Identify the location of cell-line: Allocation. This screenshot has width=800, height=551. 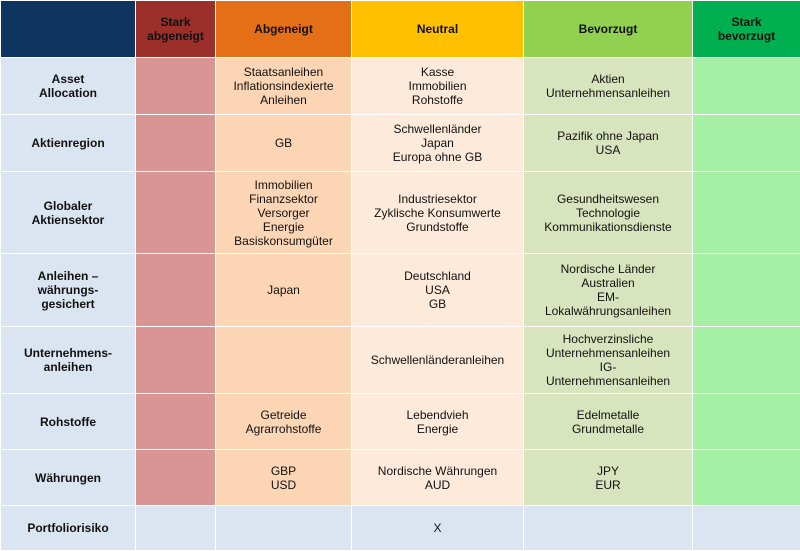
(68, 93).